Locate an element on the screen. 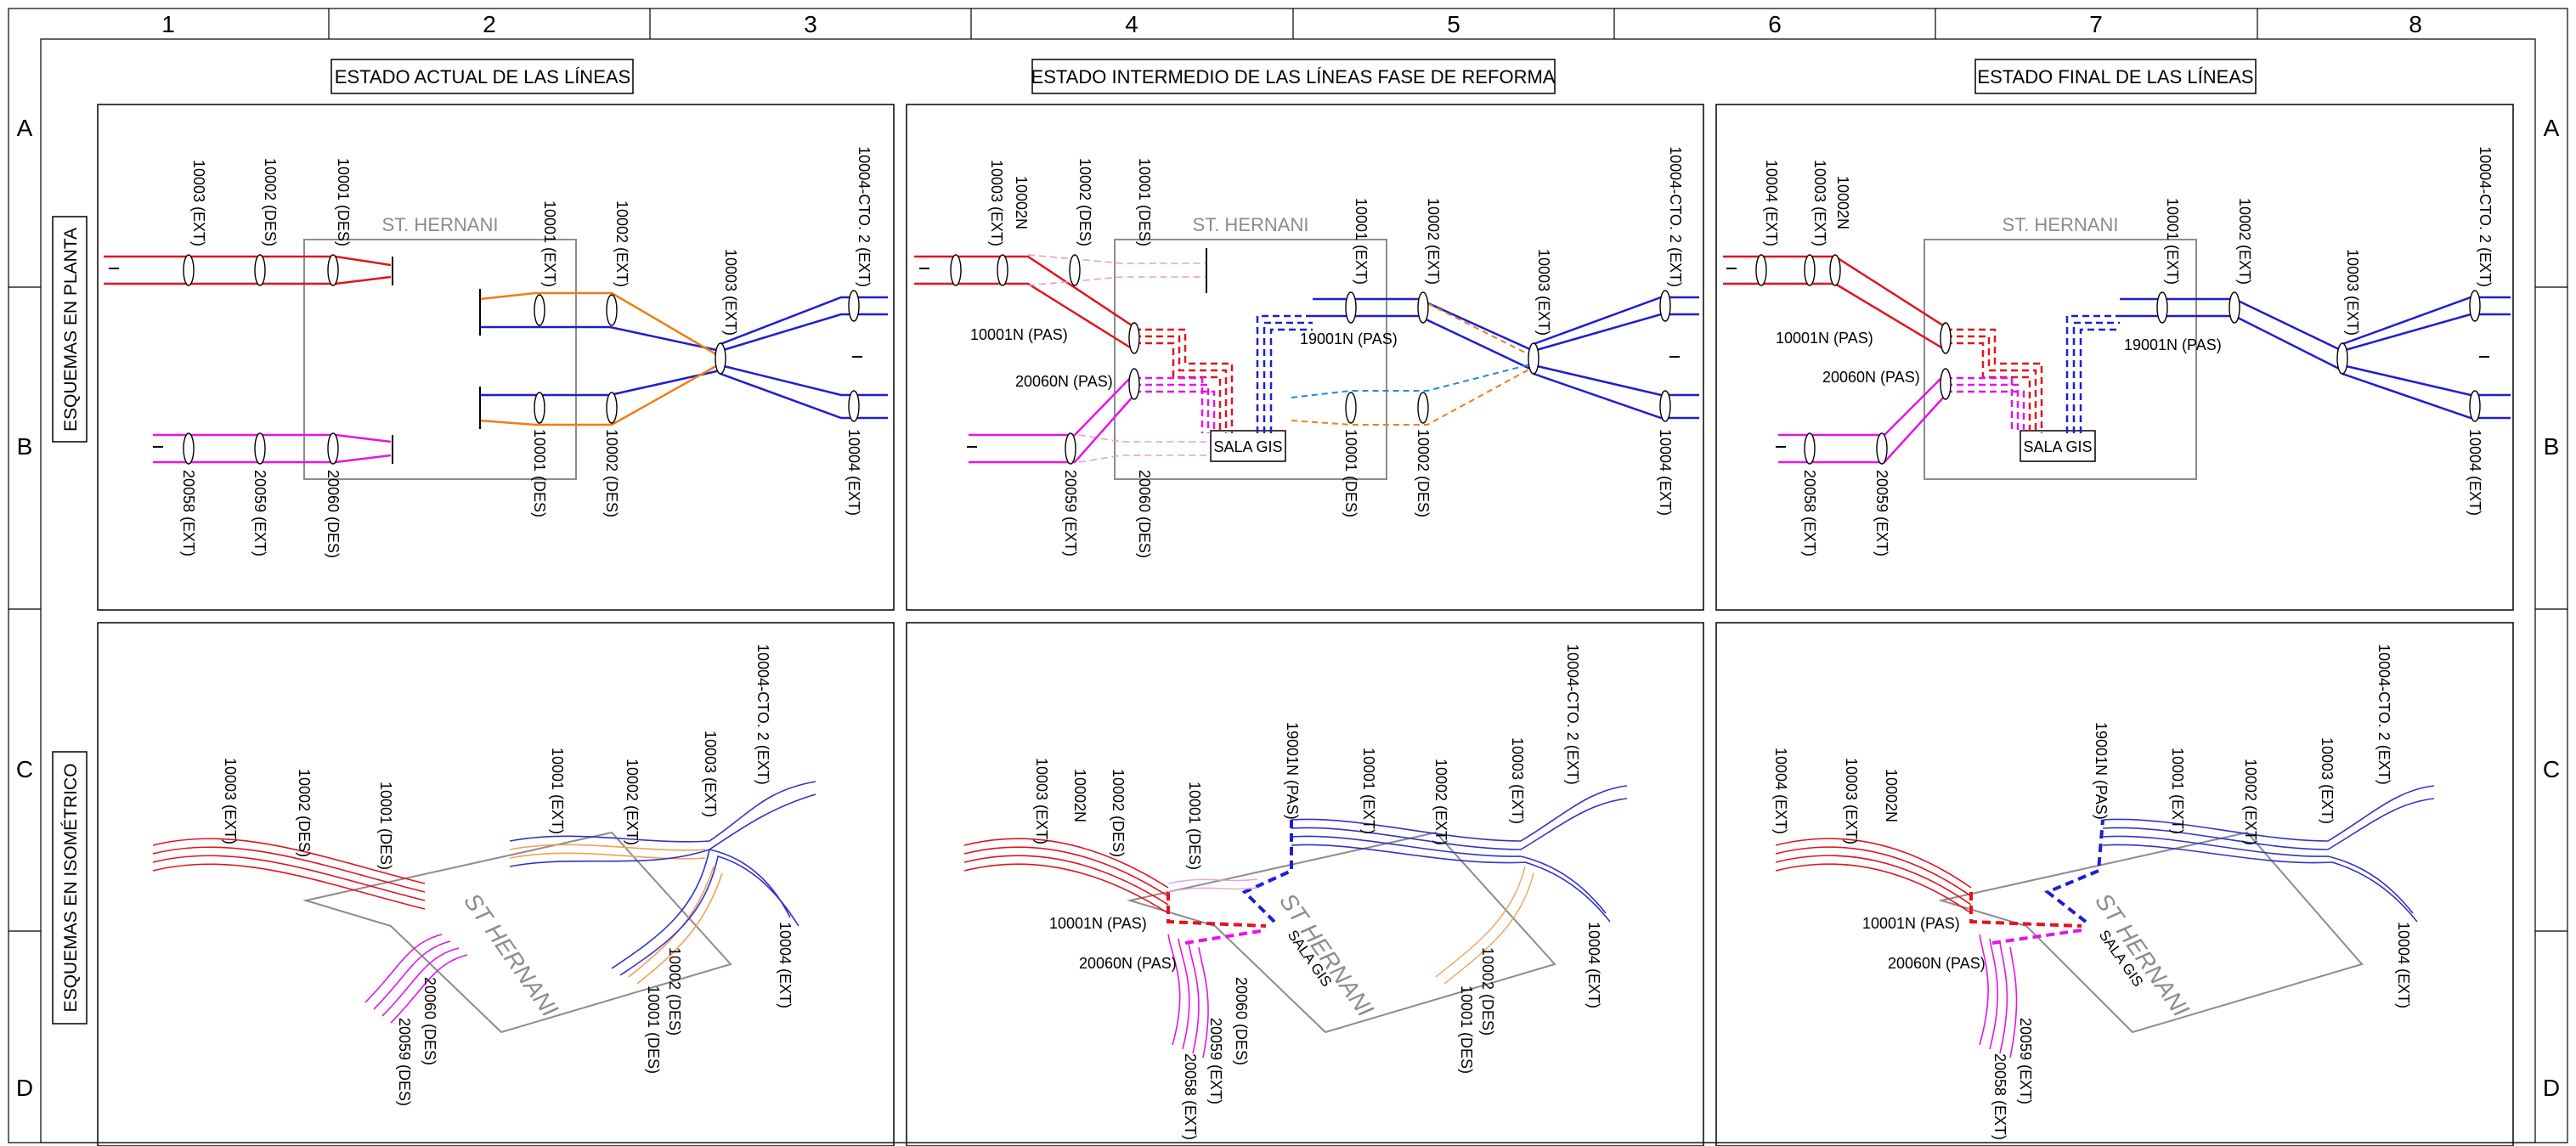 The height and width of the screenshot is (1146, 2576). side-label: 10001N (PAS) is located at coordinates (1019, 334).